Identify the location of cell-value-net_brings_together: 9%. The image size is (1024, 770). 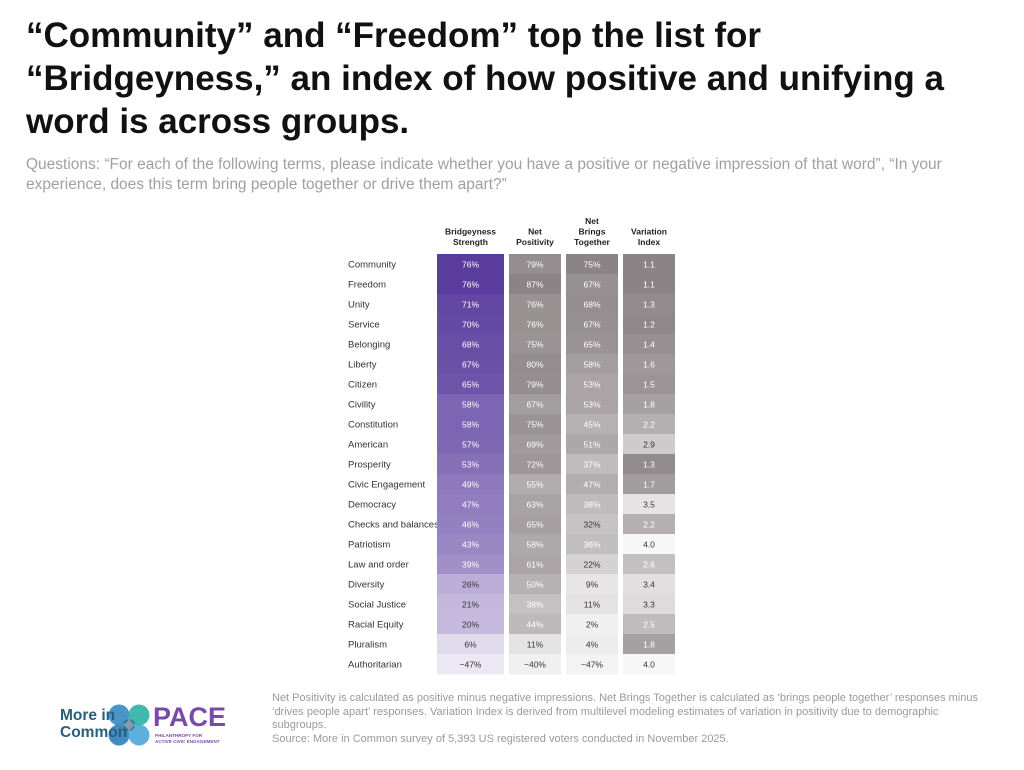
(592, 585).